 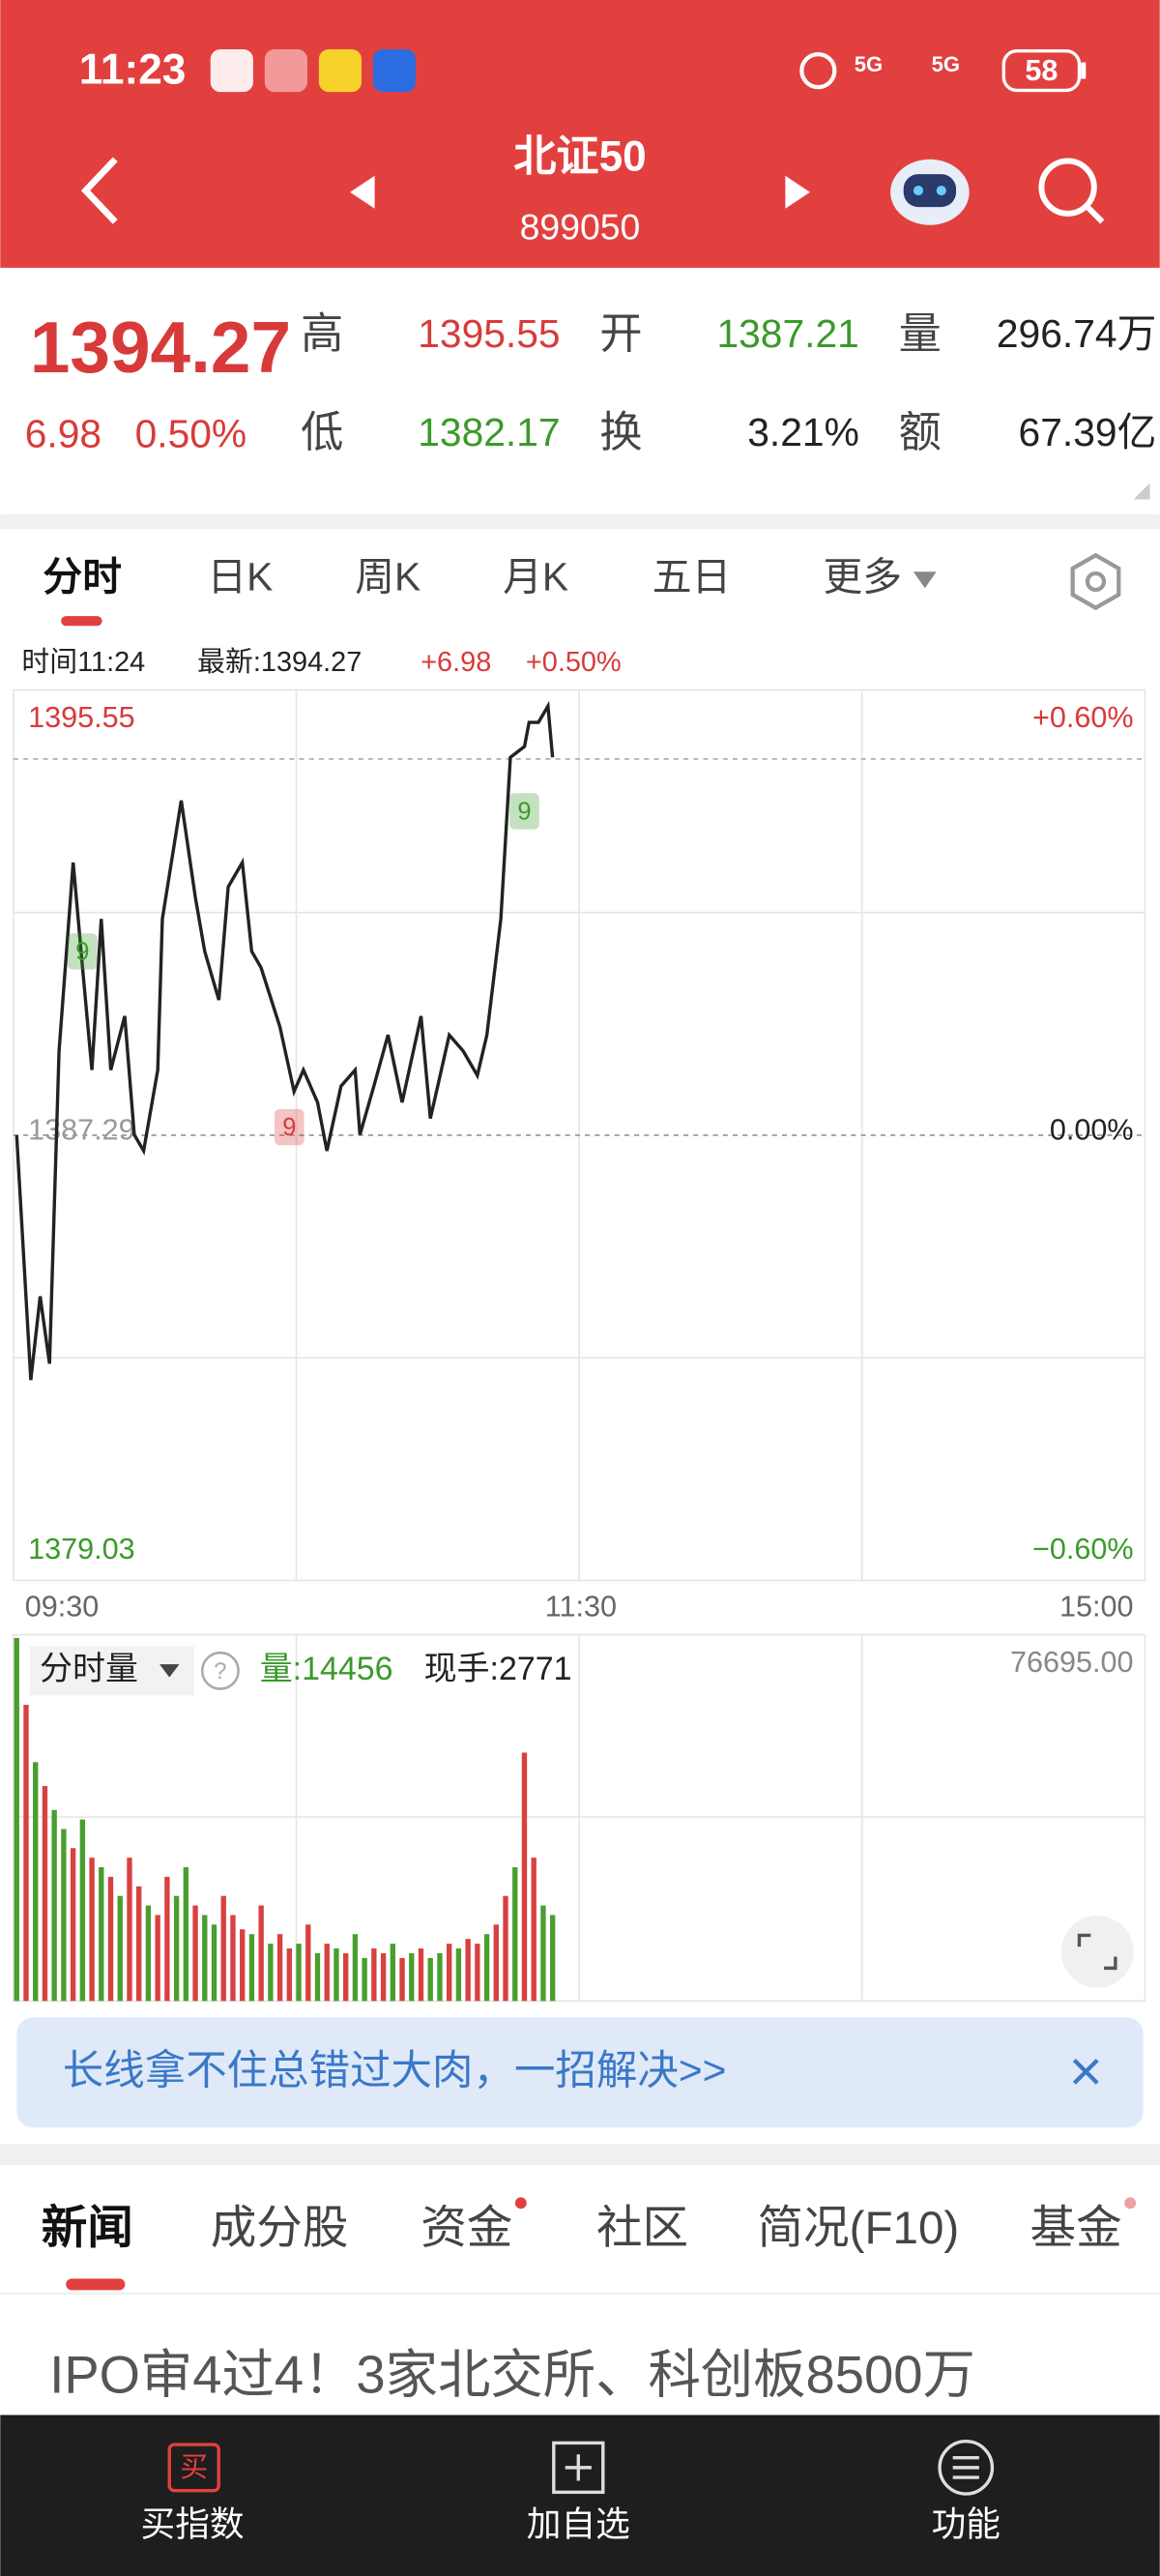 What do you see at coordinates (580, 521) in the screenshot?
I see `separator` at bounding box center [580, 521].